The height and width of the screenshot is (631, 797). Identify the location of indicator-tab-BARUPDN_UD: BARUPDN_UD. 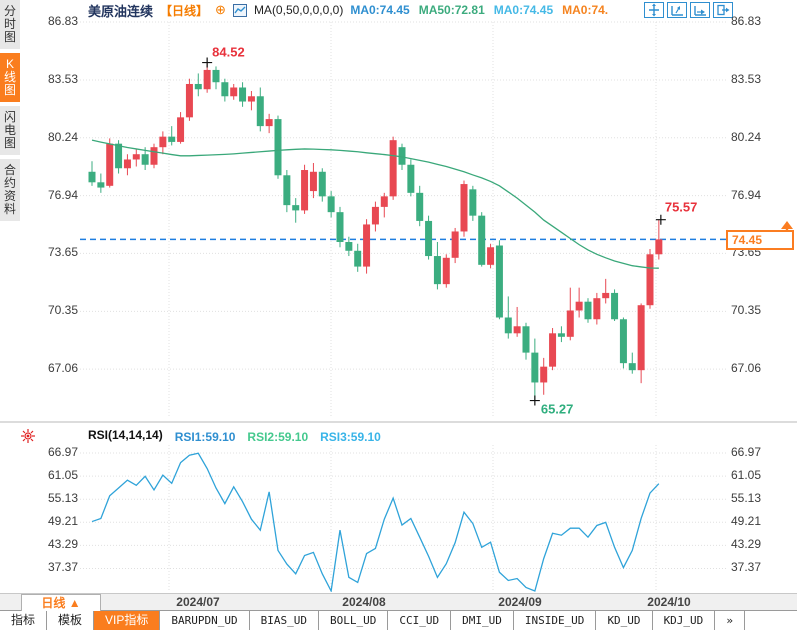
(205, 620).